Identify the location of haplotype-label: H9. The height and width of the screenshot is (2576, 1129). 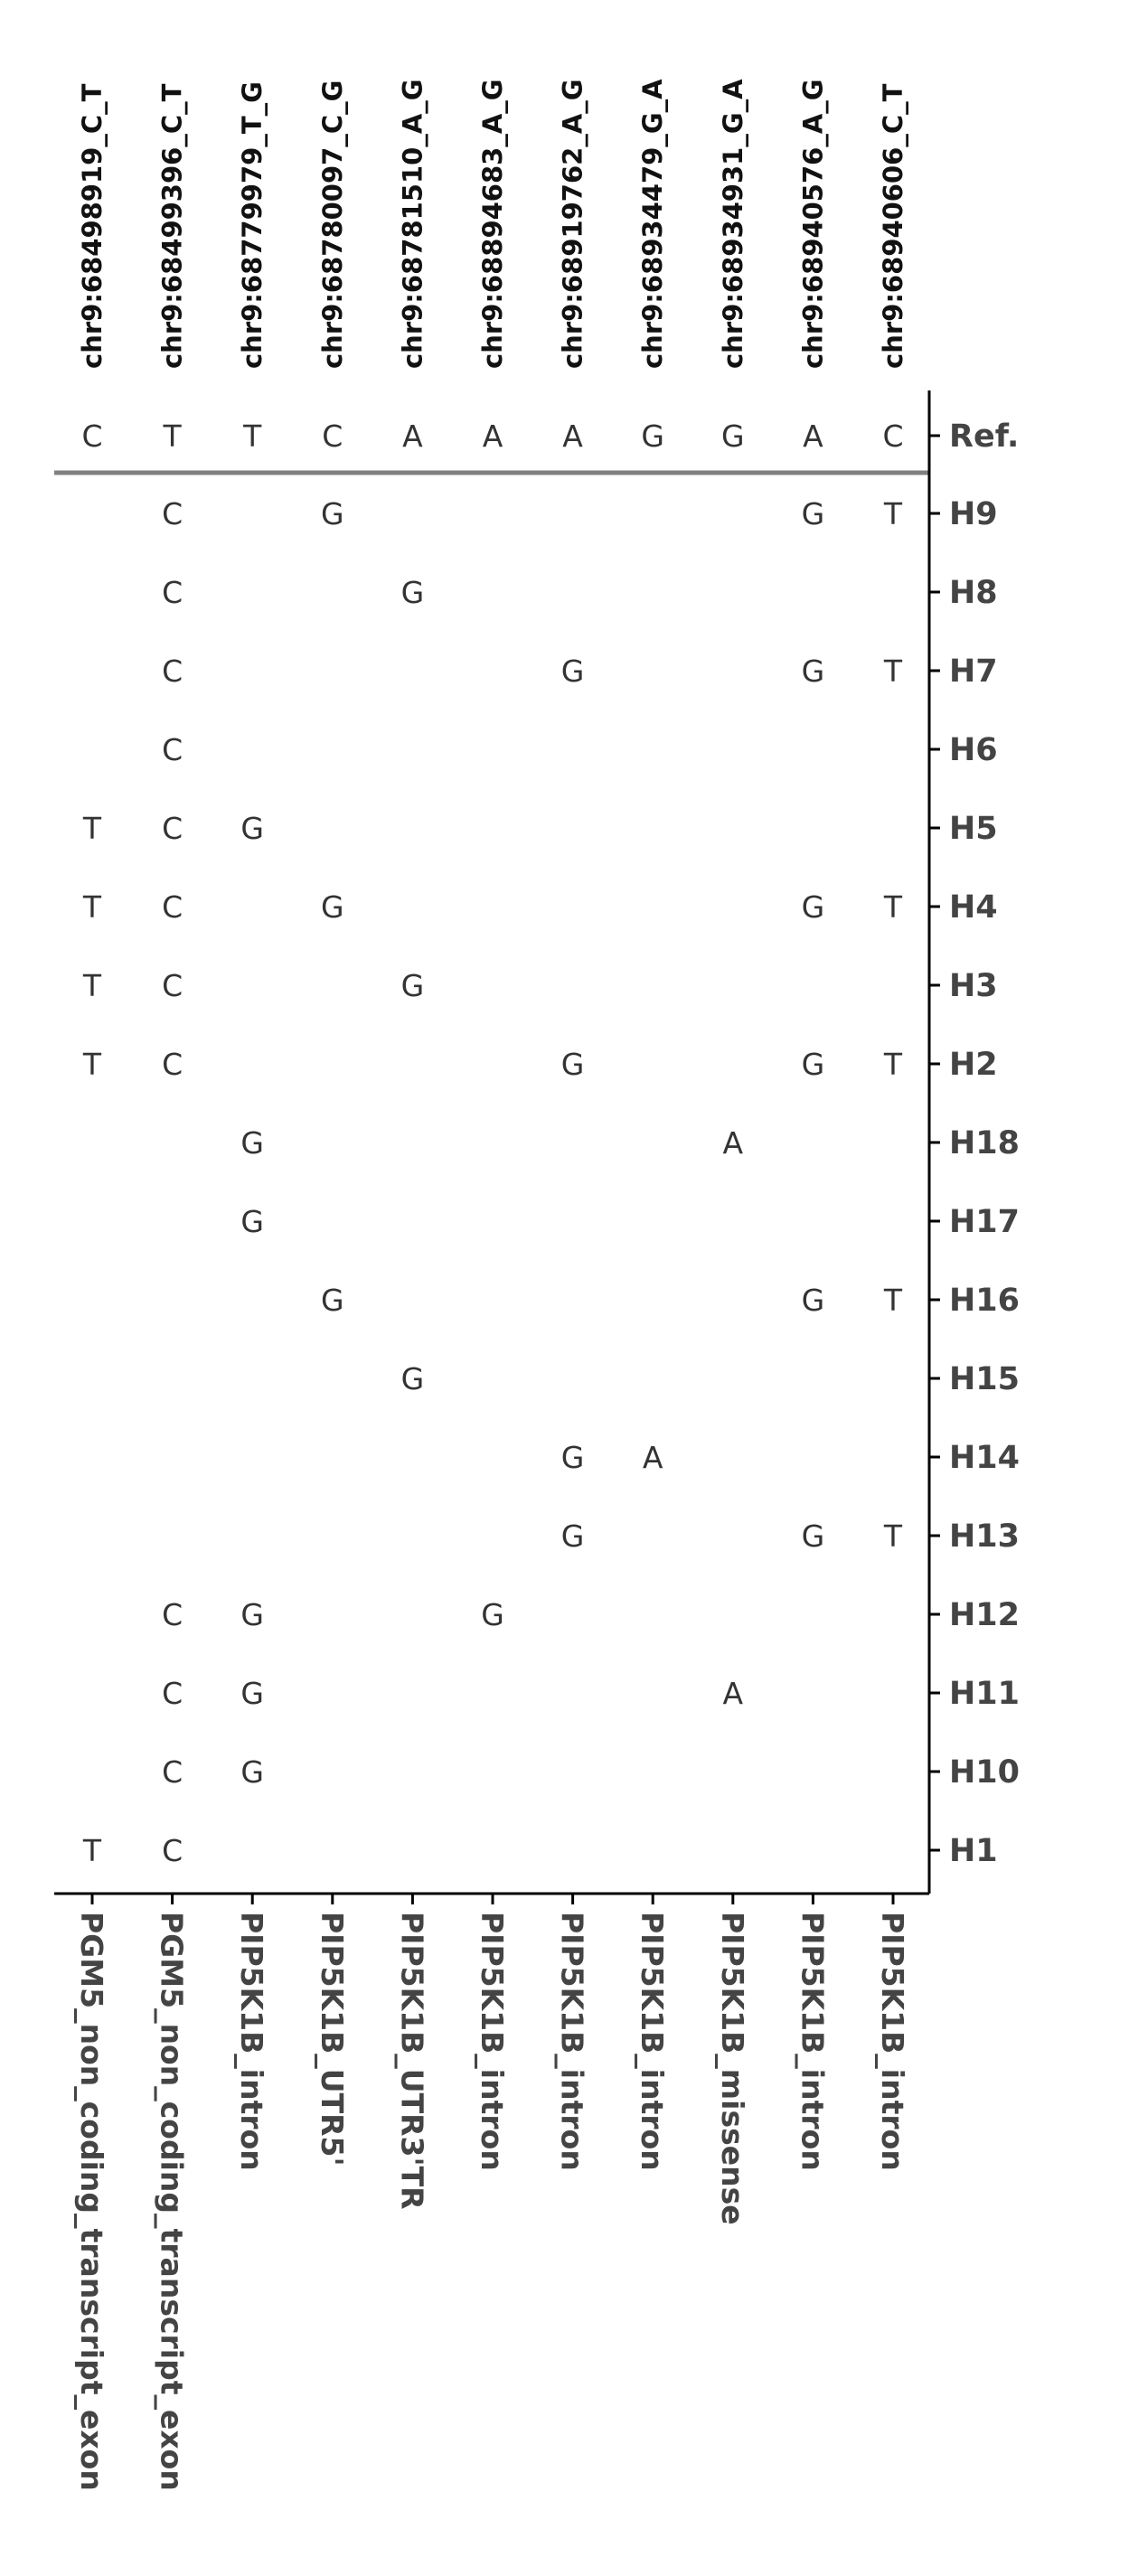
(973, 514).